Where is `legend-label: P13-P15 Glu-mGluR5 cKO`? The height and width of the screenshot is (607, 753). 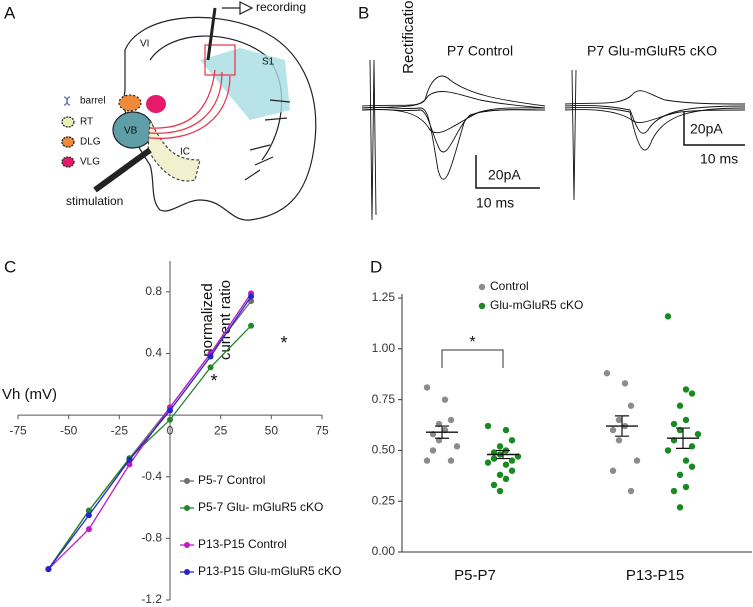
legend-label: P13-P15 Glu-mGluR5 cKO is located at coordinates (269, 571).